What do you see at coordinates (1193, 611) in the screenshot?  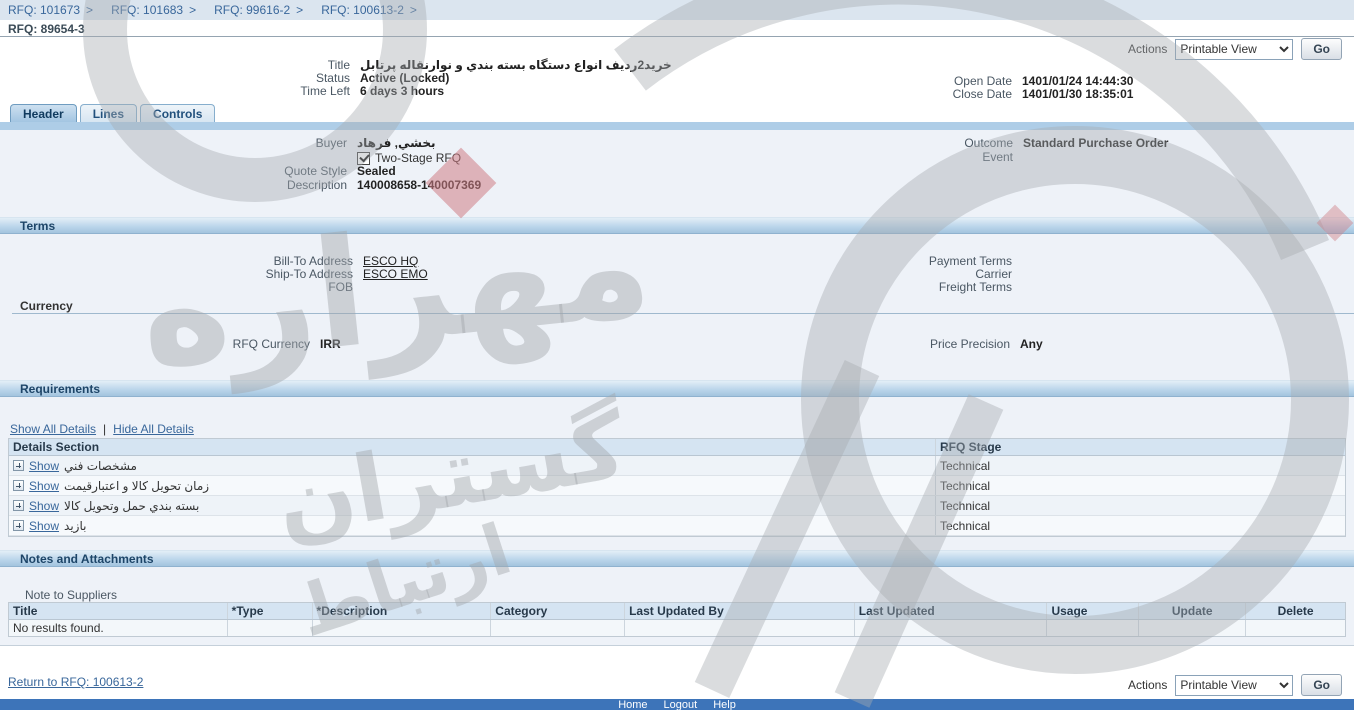 I see `column-header-update: Update` at bounding box center [1193, 611].